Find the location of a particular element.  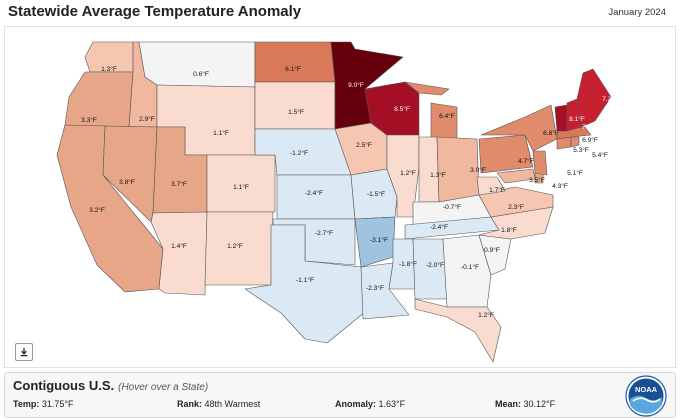

noaa-logo: NOAA is located at coordinates (646, 396).